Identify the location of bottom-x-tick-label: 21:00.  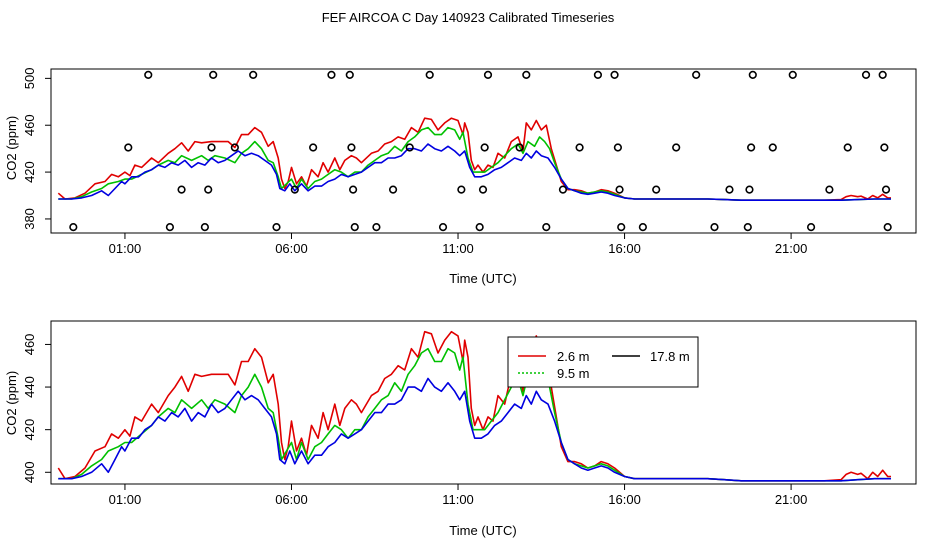
(791, 499).